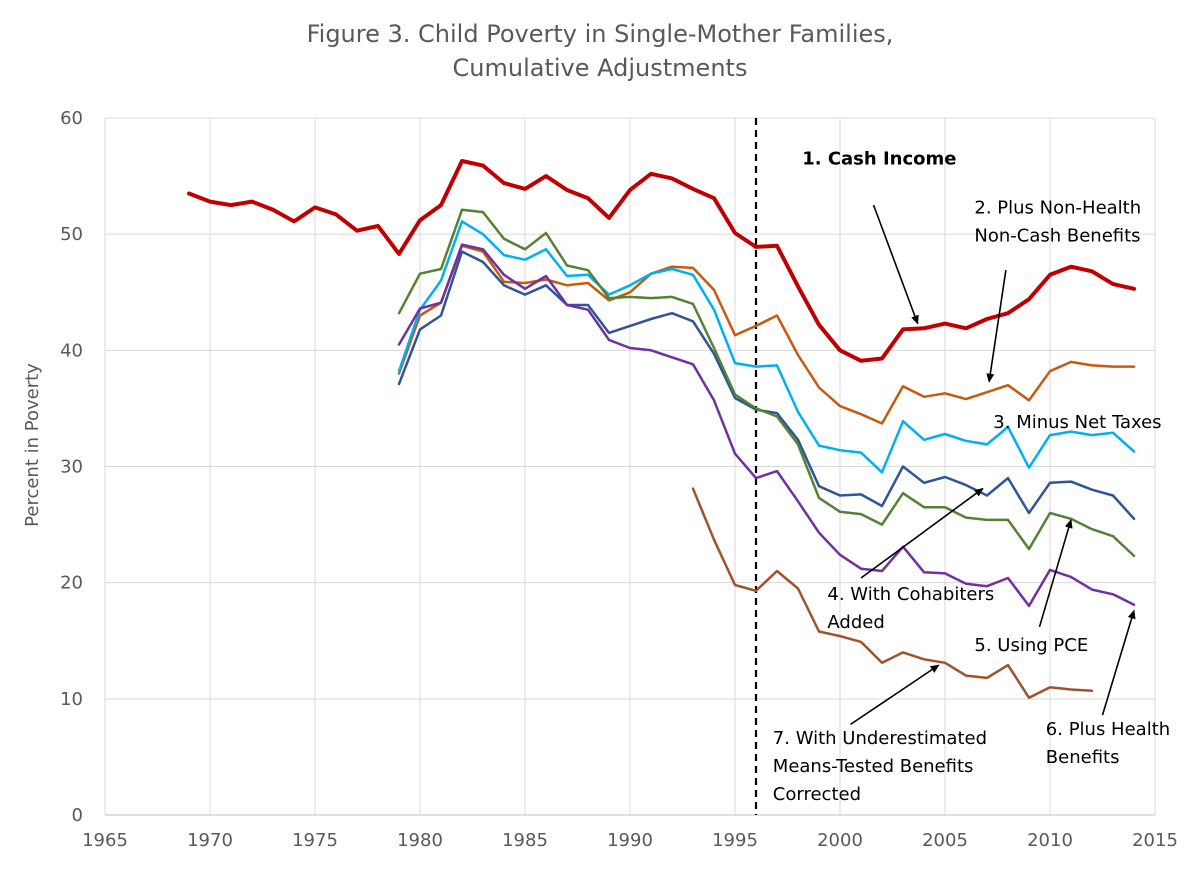  What do you see at coordinates (817, 794) in the screenshot?
I see `annotation-label-7-with-underestimated-means-tested-benefits-corrected: Corrected` at bounding box center [817, 794].